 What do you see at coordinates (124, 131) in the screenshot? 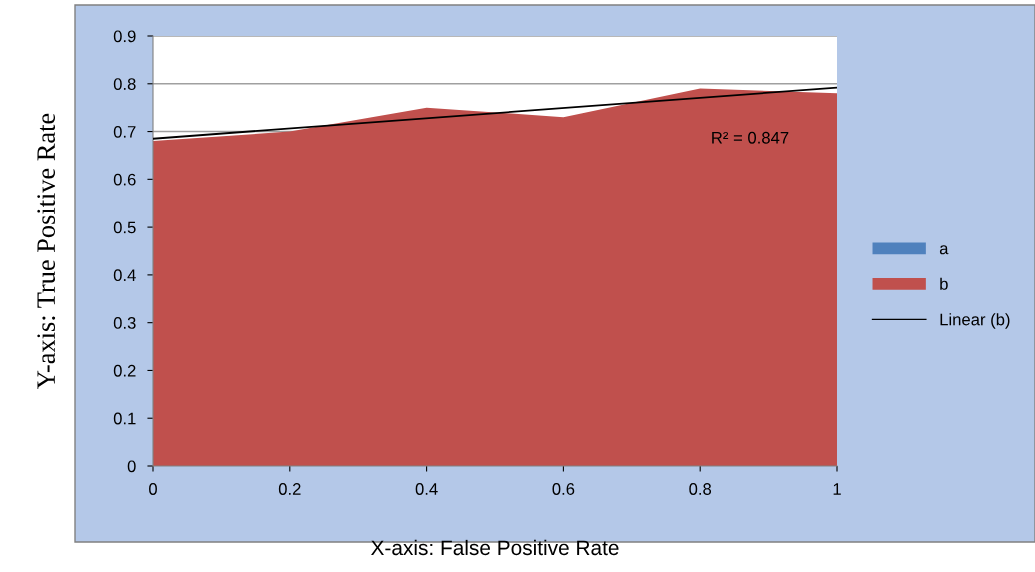
I see `y-tick-label: 0.7` at bounding box center [124, 131].